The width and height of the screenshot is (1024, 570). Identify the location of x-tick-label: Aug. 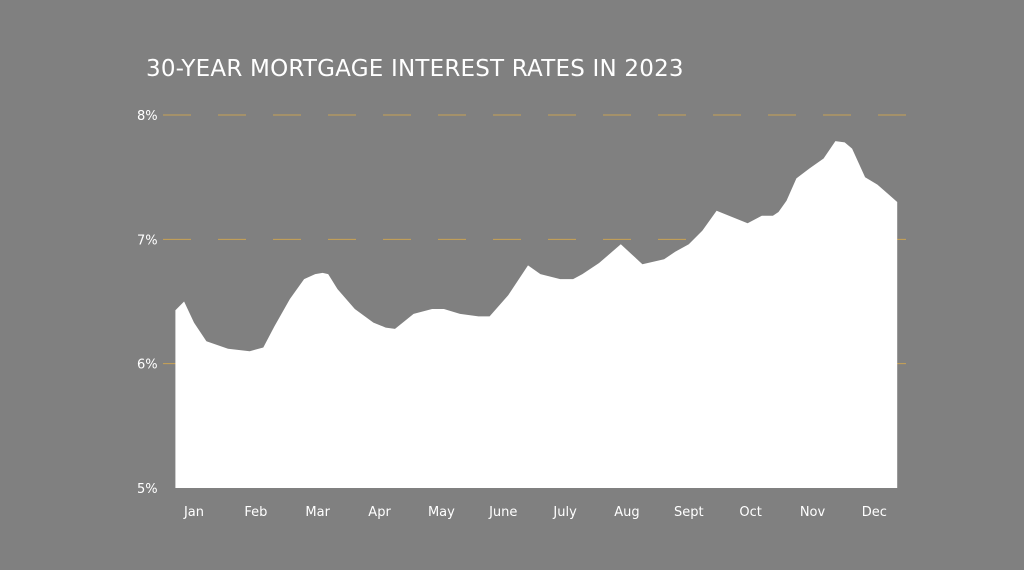
(626, 512).